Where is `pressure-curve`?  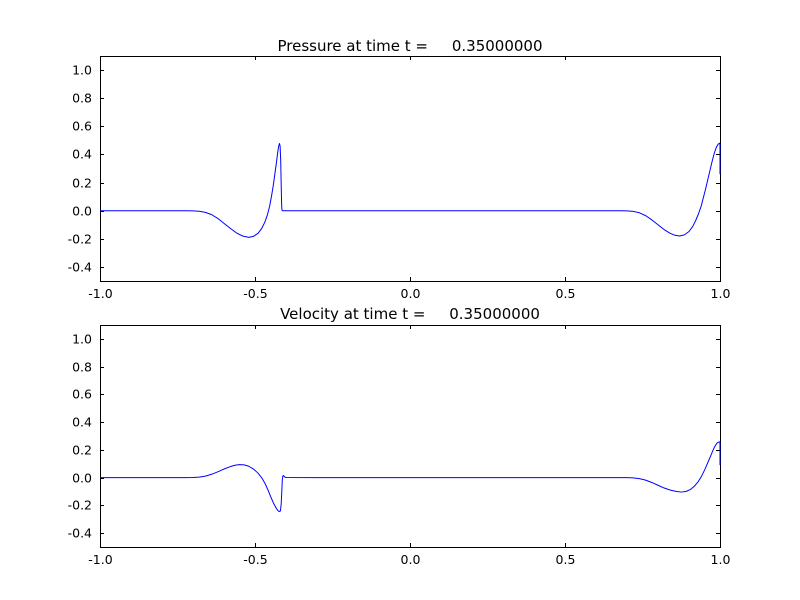
pressure-curve is located at coordinates (410, 190).